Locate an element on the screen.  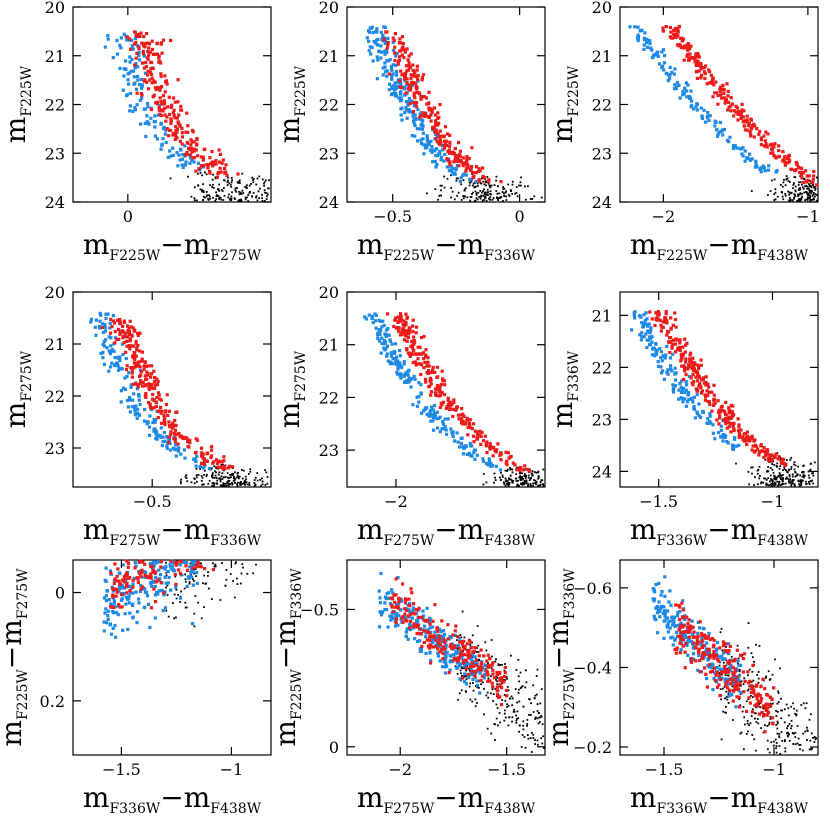
filter-subscript: F336W is located at coordinates (134, 809).